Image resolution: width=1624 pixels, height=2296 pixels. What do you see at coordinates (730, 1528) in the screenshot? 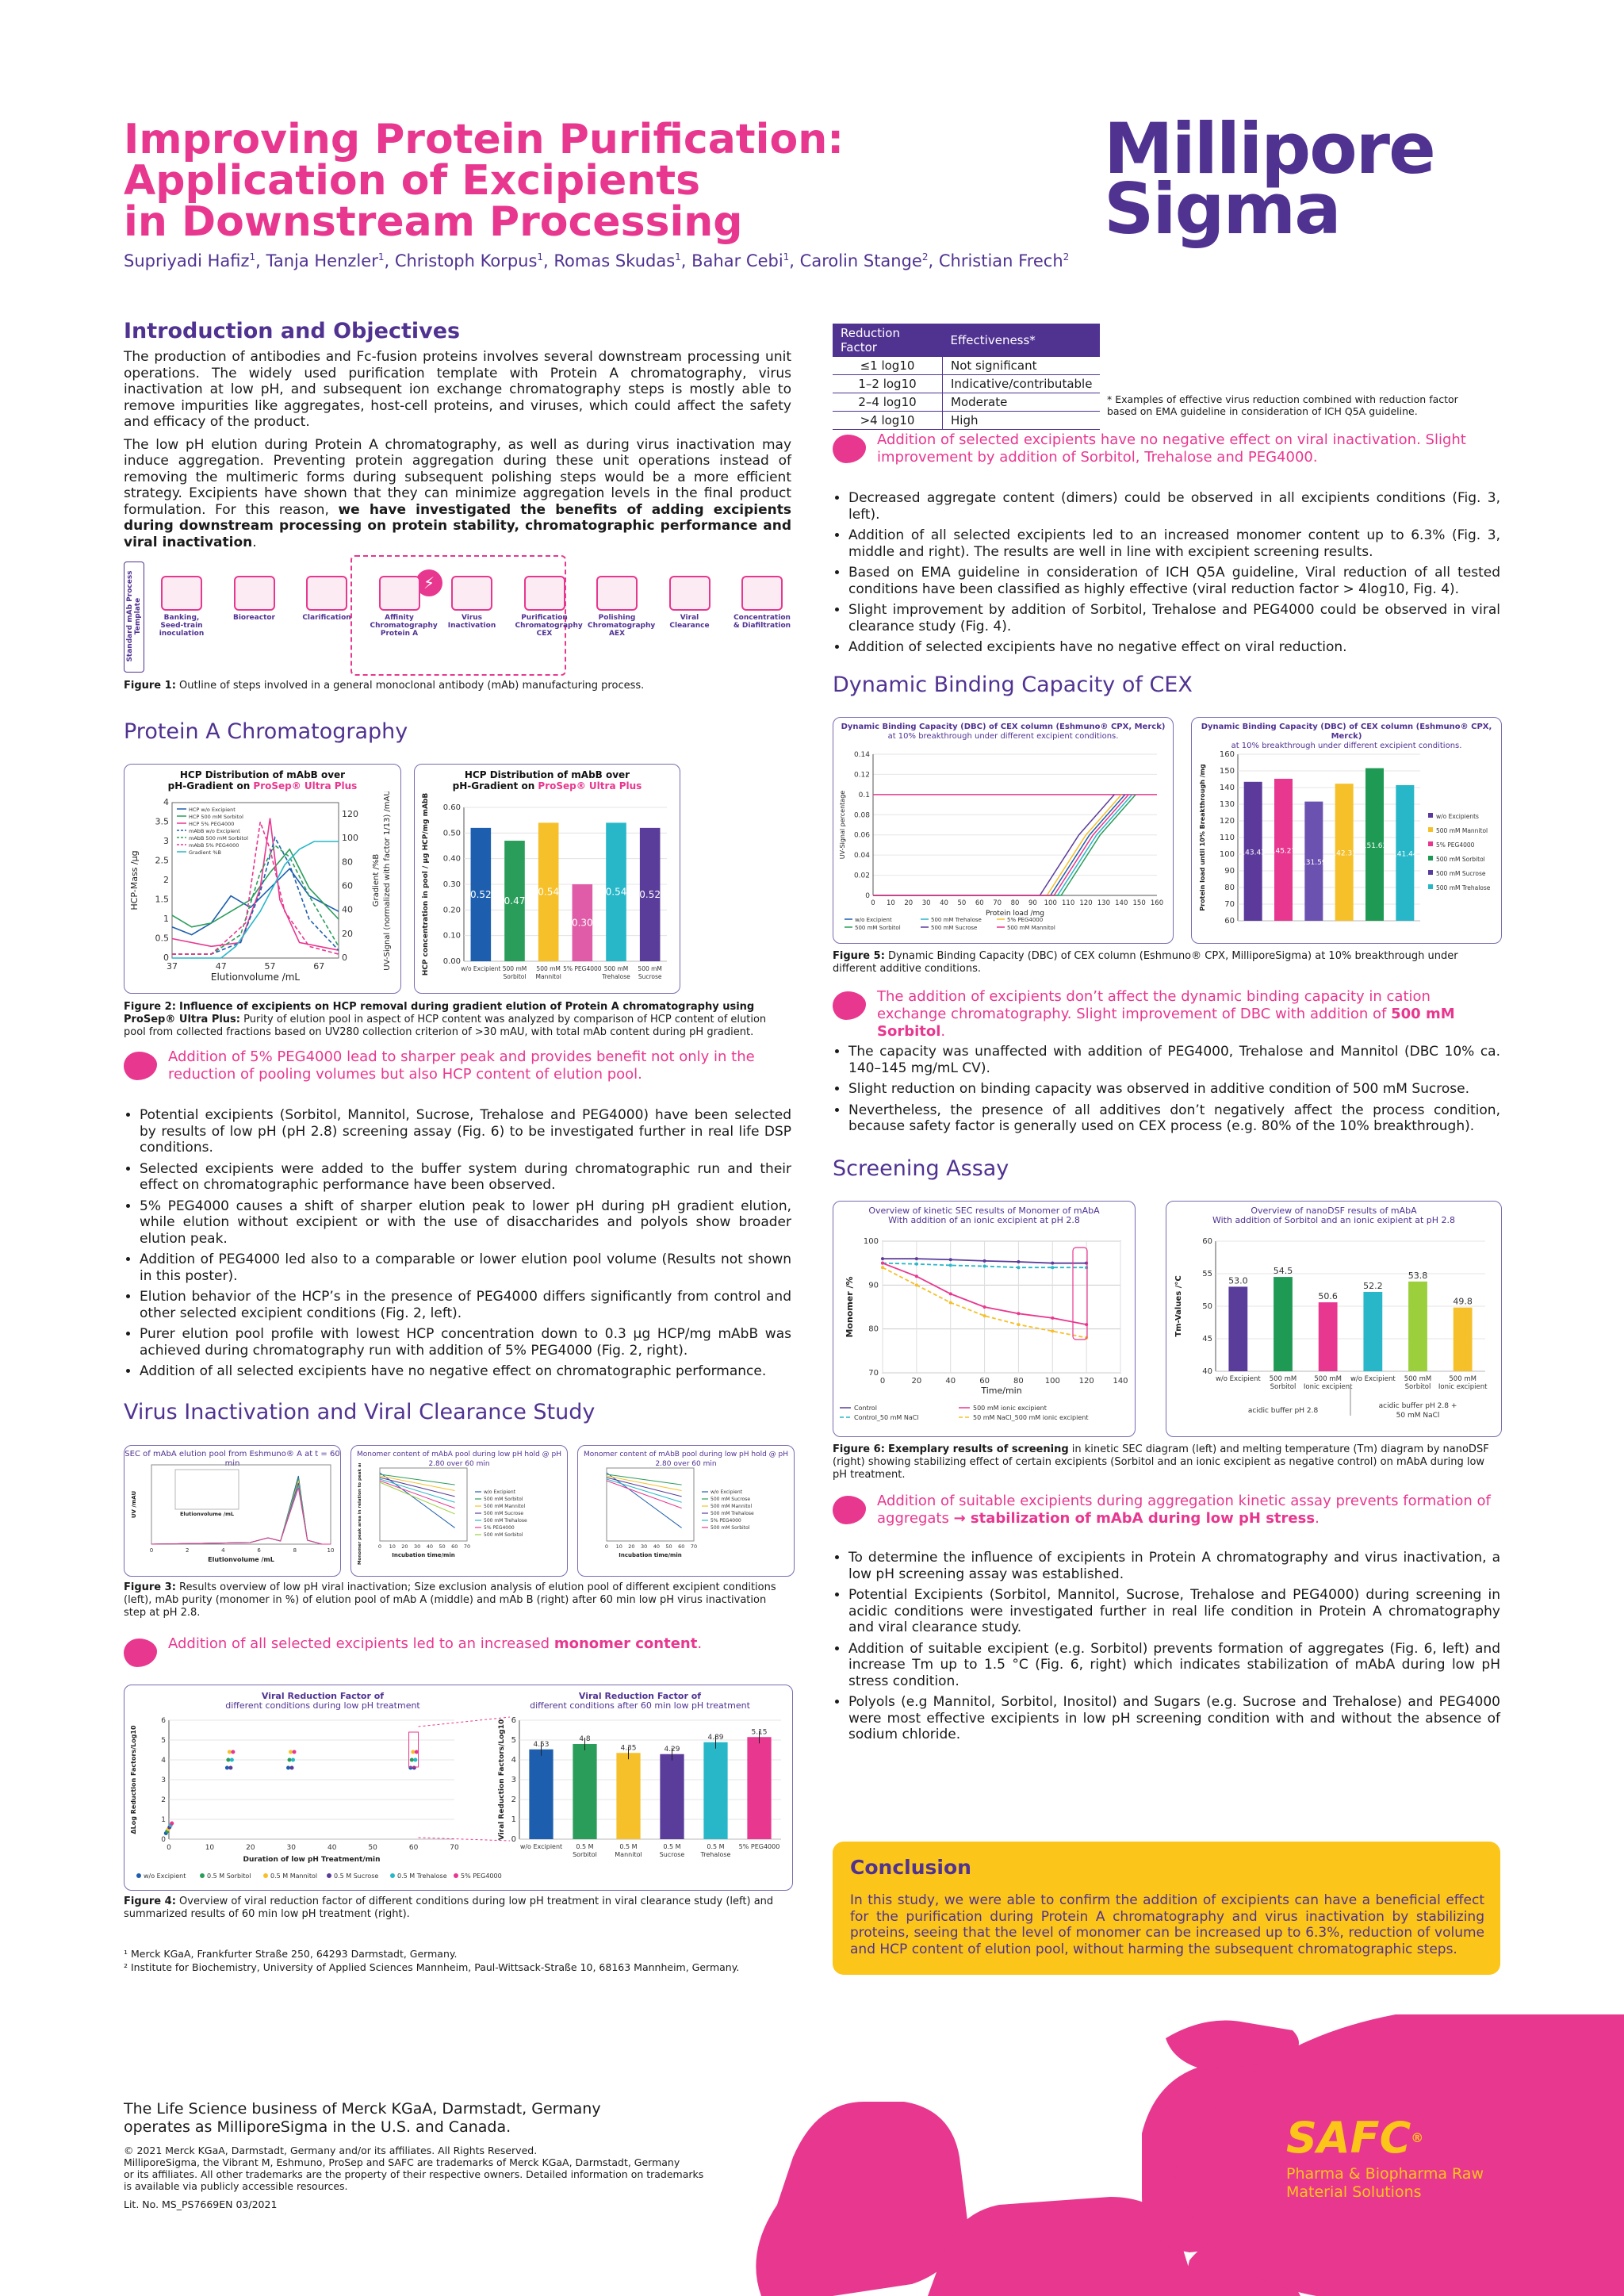
I see `legend-label: 500 mM Sorbitol` at bounding box center [730, 1528].